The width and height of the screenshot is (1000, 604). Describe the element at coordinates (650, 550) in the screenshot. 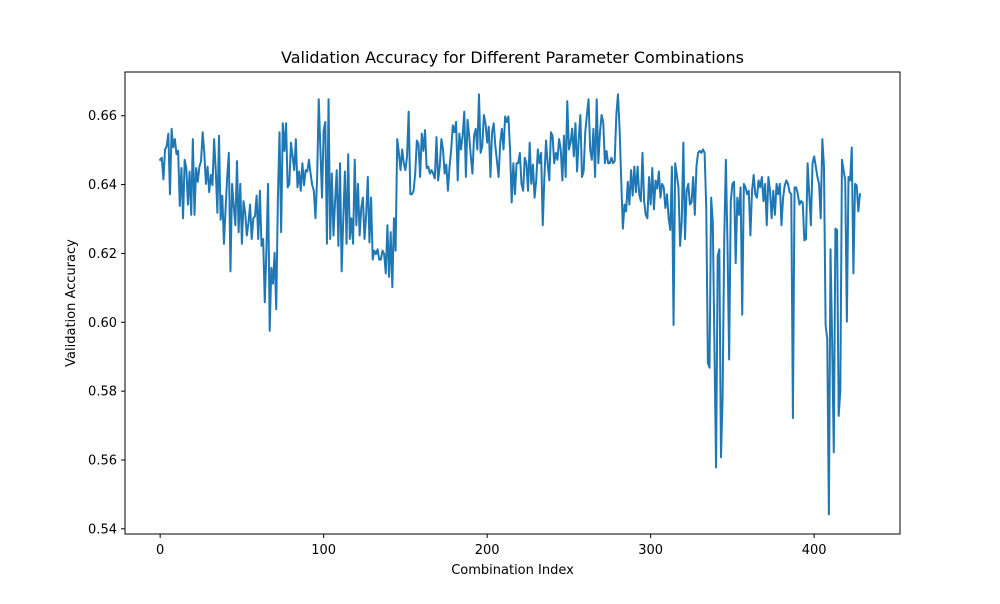

I see `x-tick-label: 300` at that location.